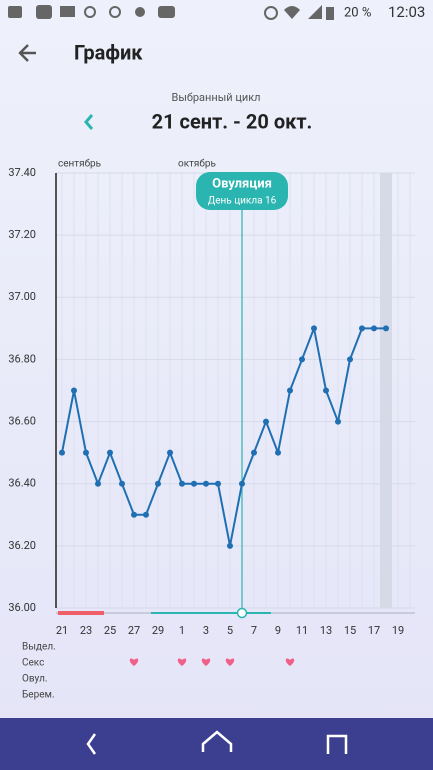 The width and height of the screenshot is (433, 770). What do you see at coordinates (22, 420) in the screenshot?
I see `y-tick-label: 36.60` at bounding box center [22, 420].